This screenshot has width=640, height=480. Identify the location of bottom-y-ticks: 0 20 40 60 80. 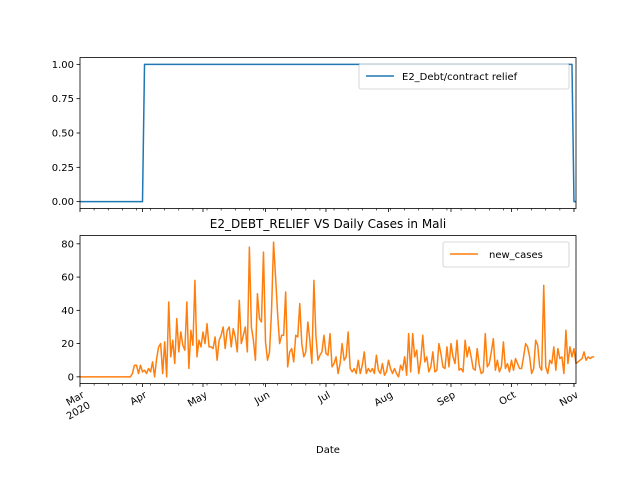
(70, 311).